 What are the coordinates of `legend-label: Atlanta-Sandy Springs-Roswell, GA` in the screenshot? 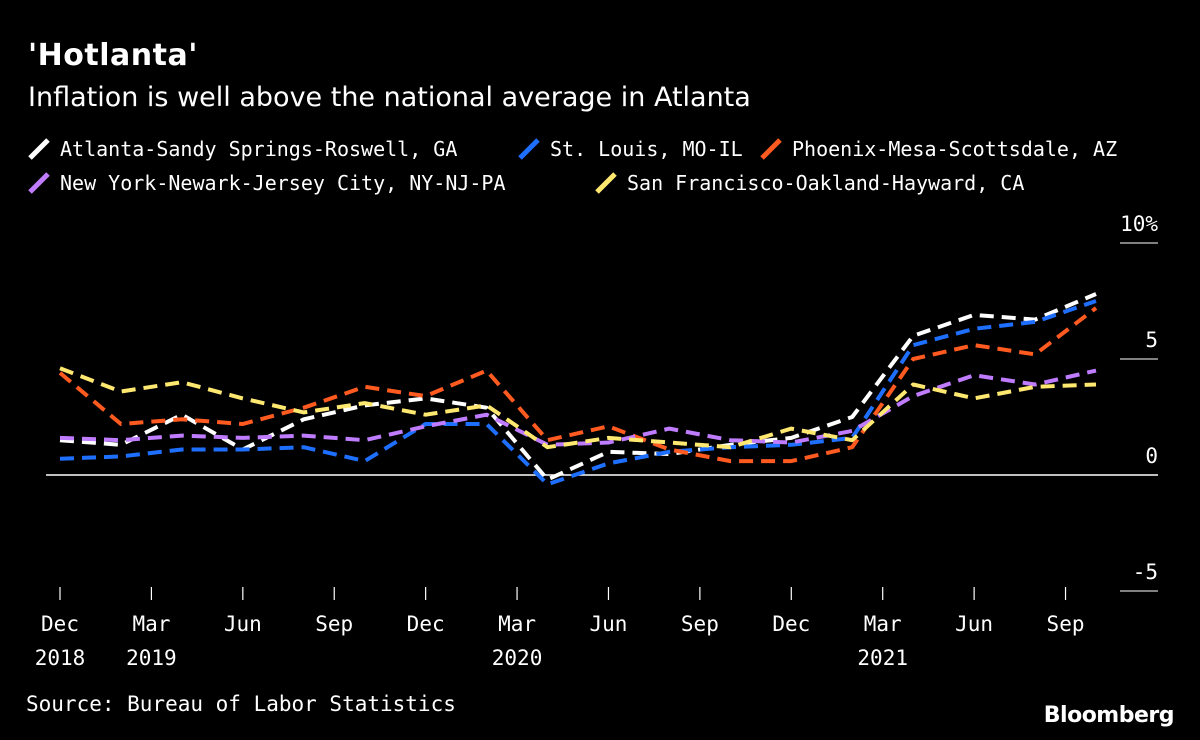 It's located at (258, 149).